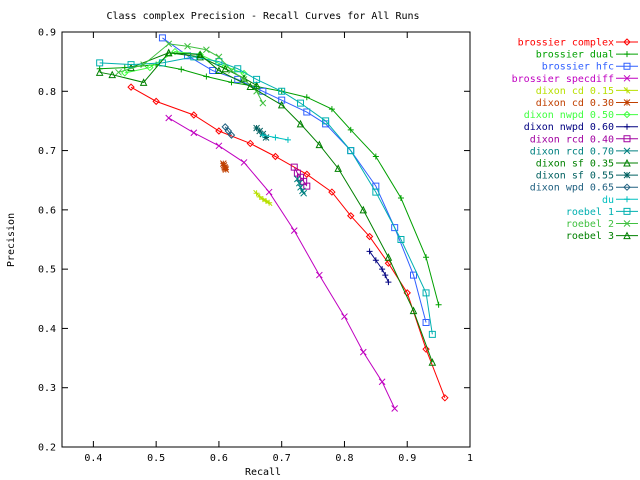 The width and height of the screenshot is (640, 480). I want to click on legend-entry-brossier-dual: brossier dual, so click(587, 55).